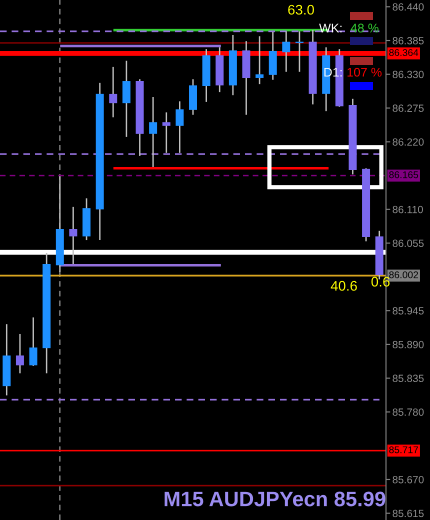 This screenshot has width=430, height=520. Describe the element at coordinates (403, 174) in the screenshot. I see `ref-line-label: 86.165` at that location.